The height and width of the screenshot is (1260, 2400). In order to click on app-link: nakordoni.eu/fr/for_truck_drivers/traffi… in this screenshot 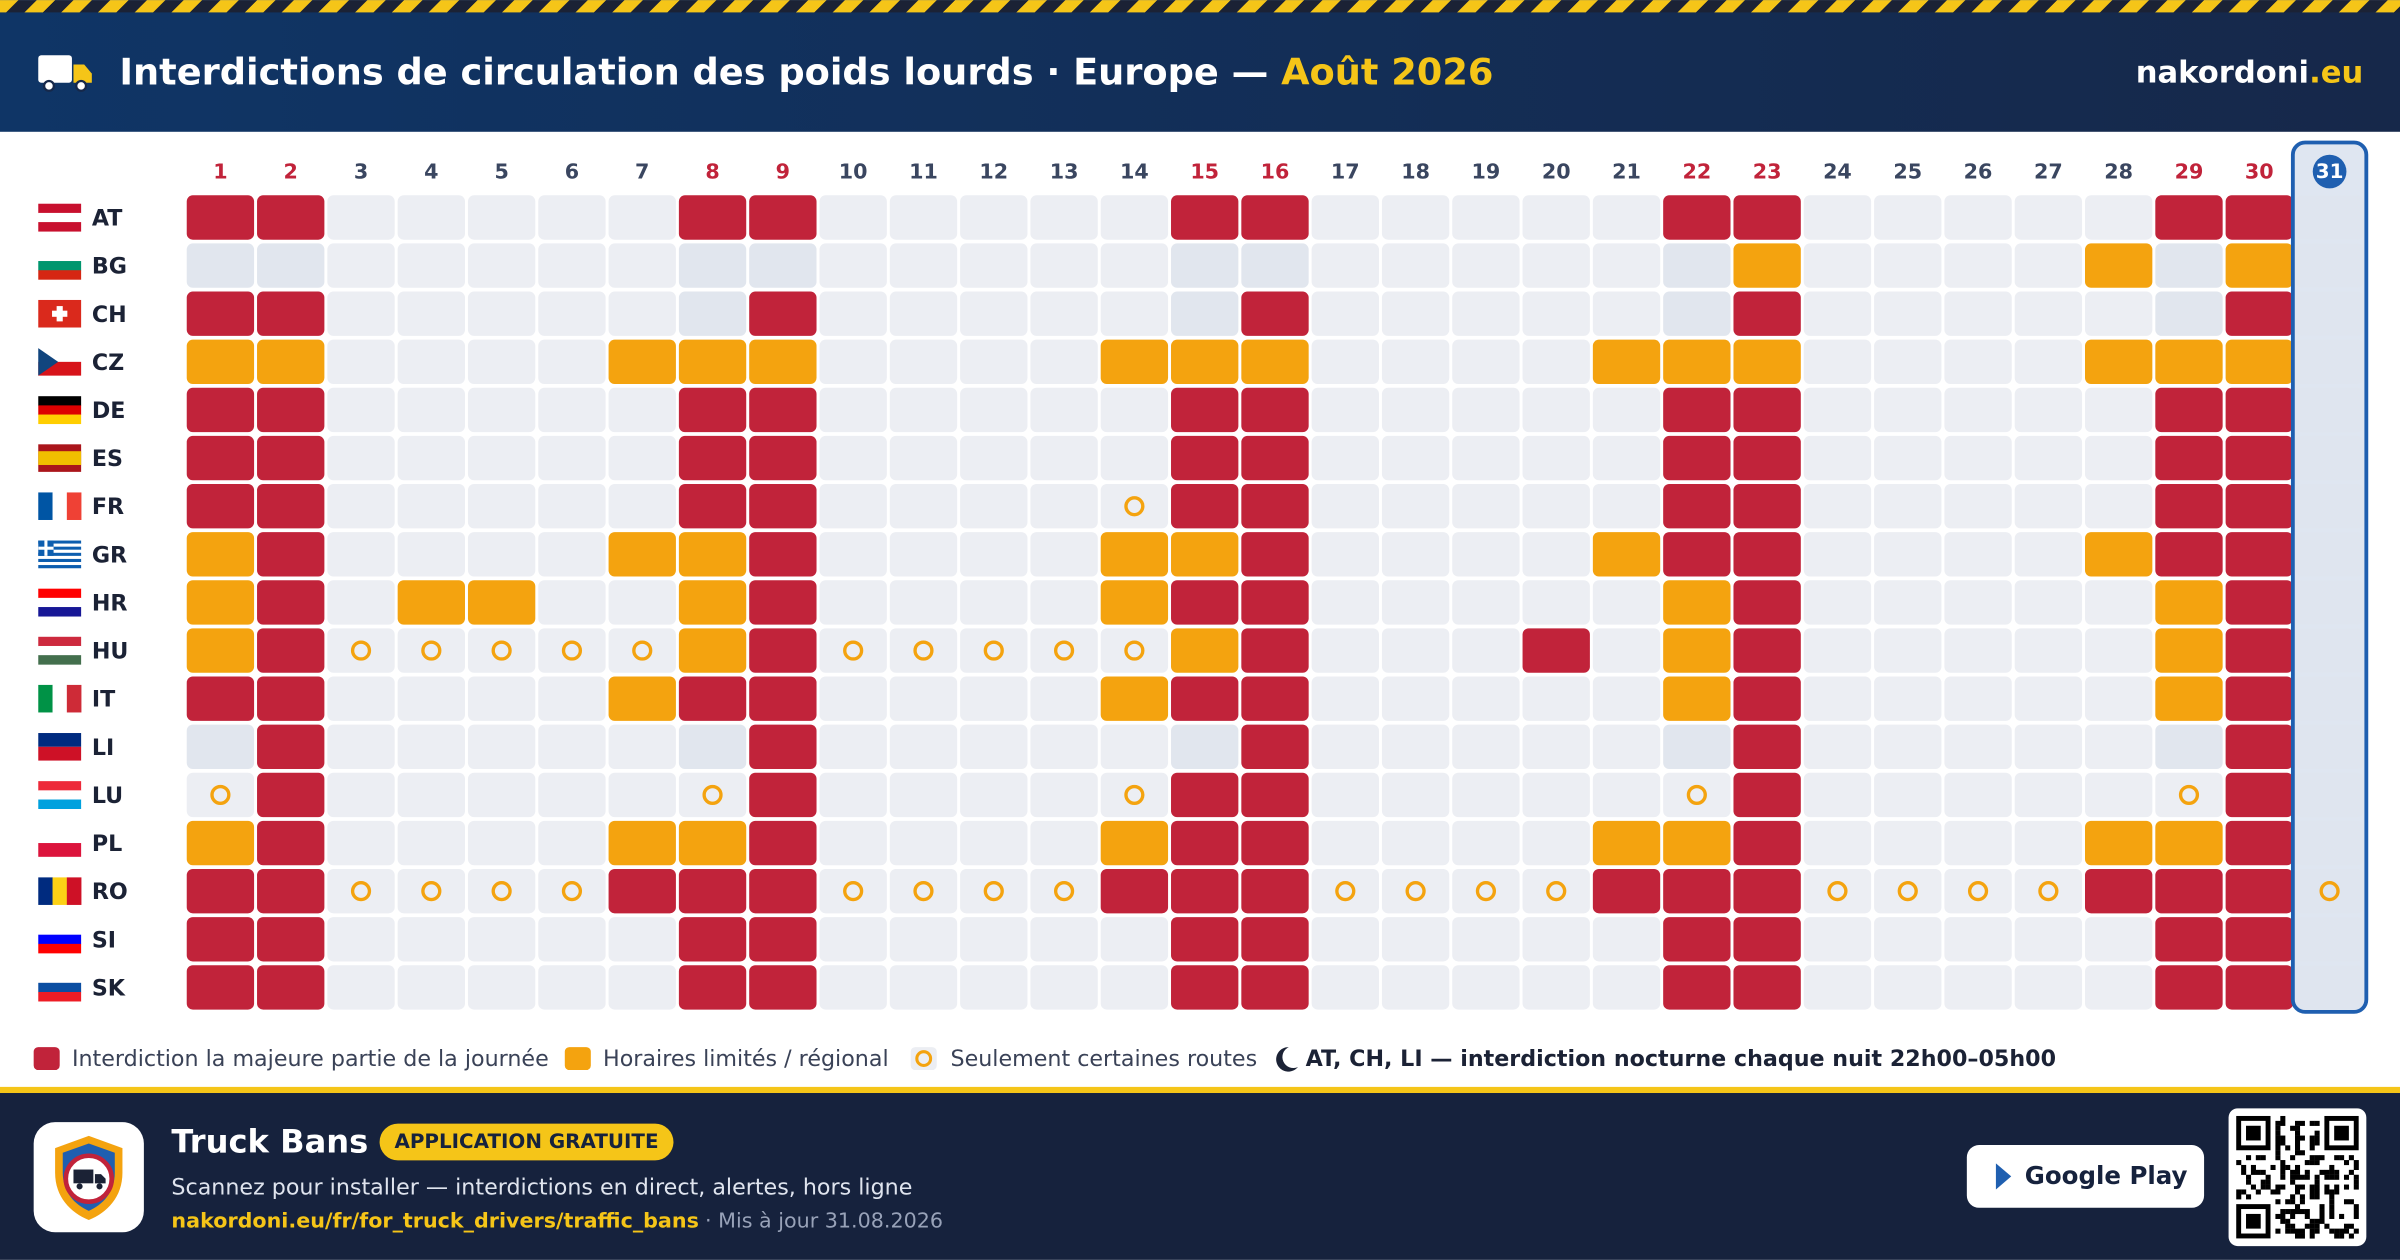, I will do `click(434, 1221)`.